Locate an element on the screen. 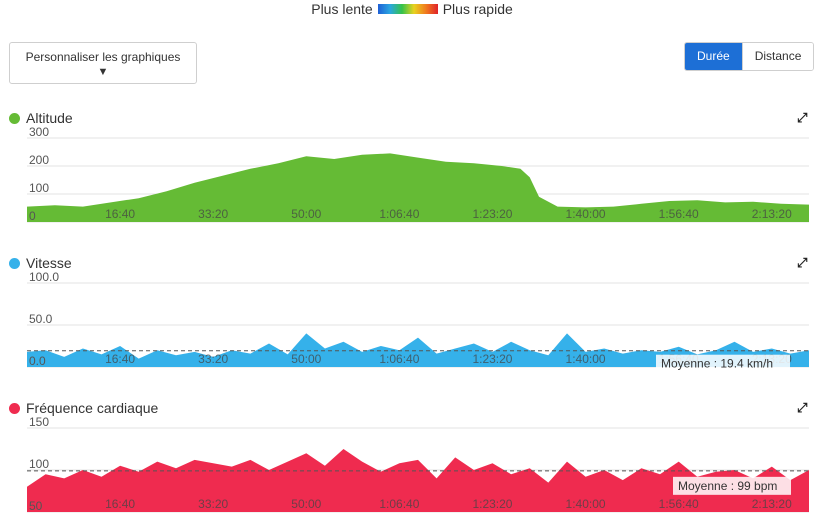 Image resolution: width=824 pixels, height=517 pixels. altitude-ytick-label: 300 is located at coordinates (39, 132).